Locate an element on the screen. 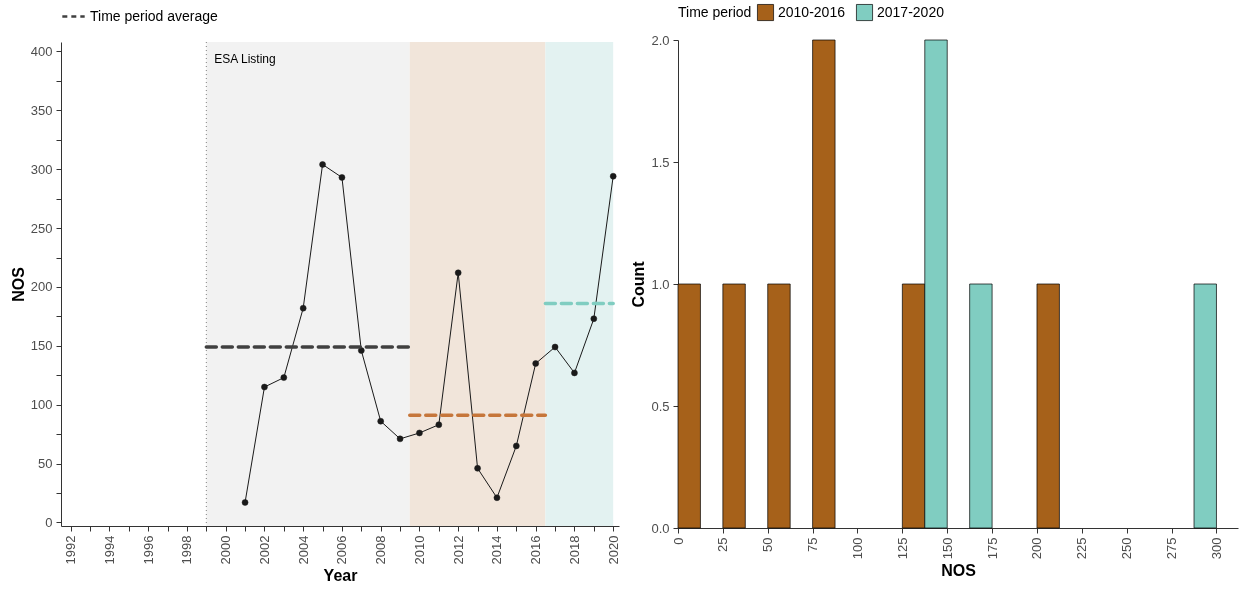 The height and width of the screenshot is (596, 1245). x-tick-label: 150 is located at coordinates (947, 548).